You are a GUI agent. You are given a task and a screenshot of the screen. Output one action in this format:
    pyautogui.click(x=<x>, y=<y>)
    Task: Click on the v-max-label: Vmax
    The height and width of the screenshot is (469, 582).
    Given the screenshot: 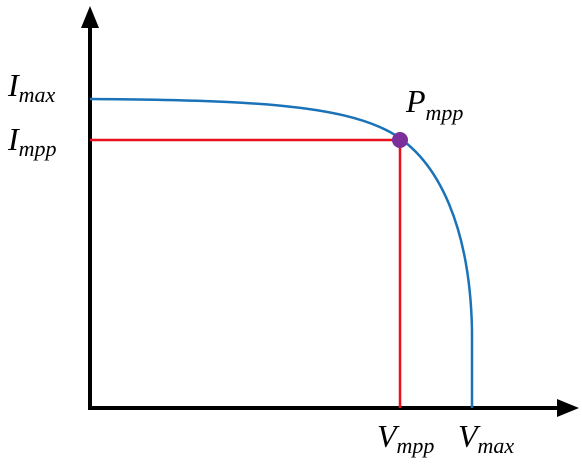 What is the action you would take?
    pyautogui.click(x=486, y=438)
    